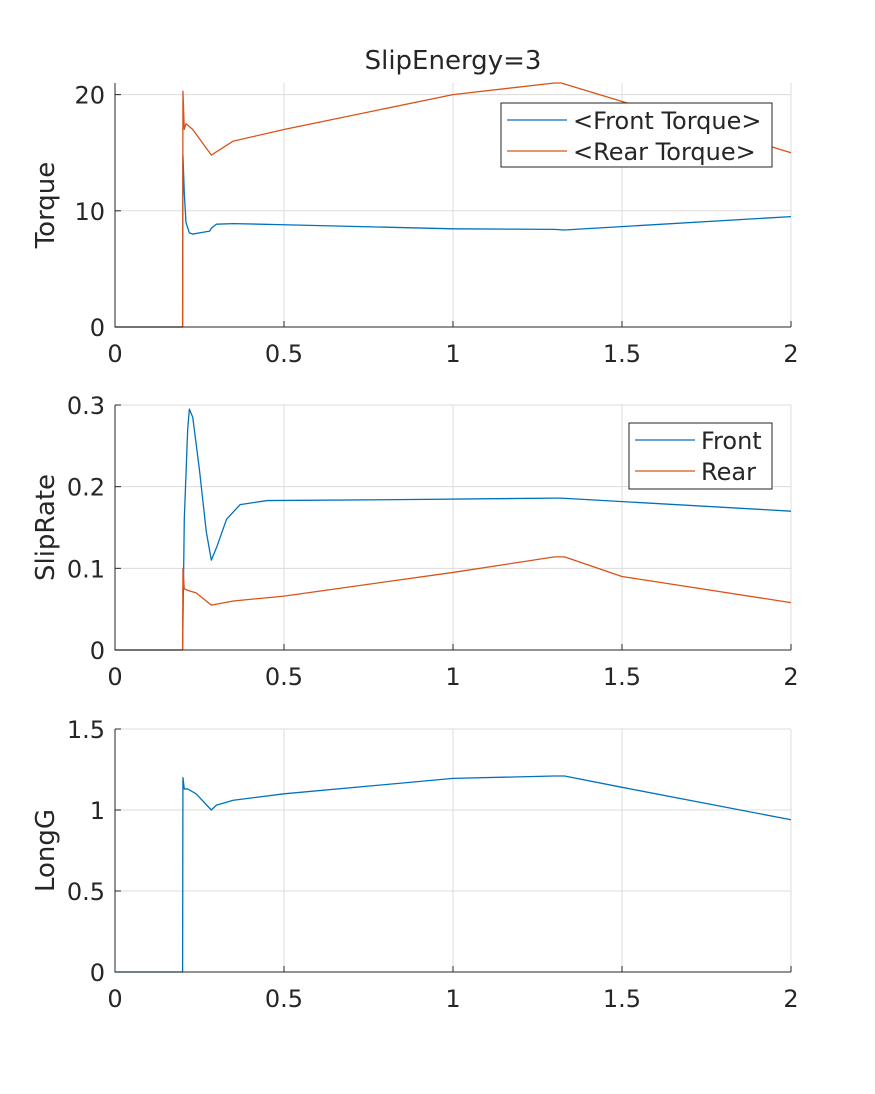 Image resolution: width=875 pixels, height=1094 pixels. What do you see at coordinates (89, 212) in the screenshot?
I see `y-tick-label: 10` at bounding box center [89, 212].